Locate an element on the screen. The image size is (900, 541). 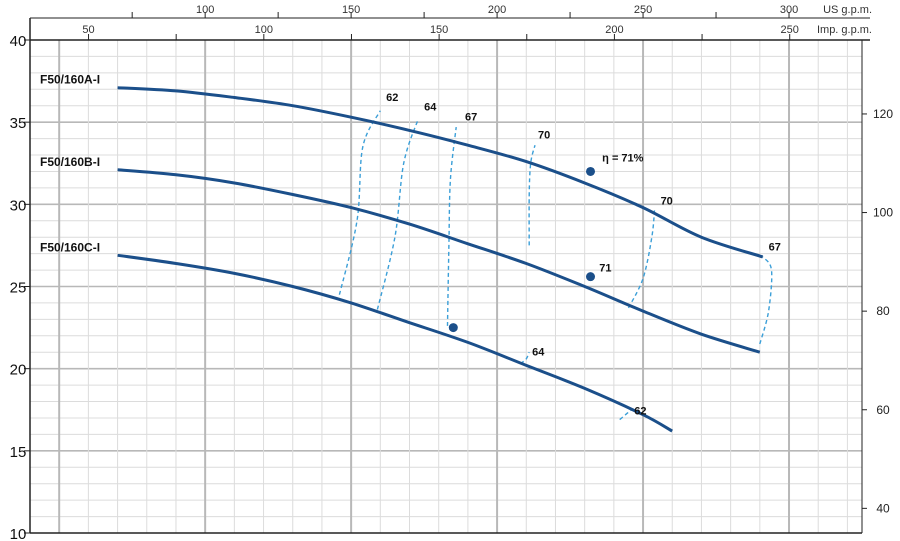
right-axis-tick-label: 80 is located at coordinates (883, 311).